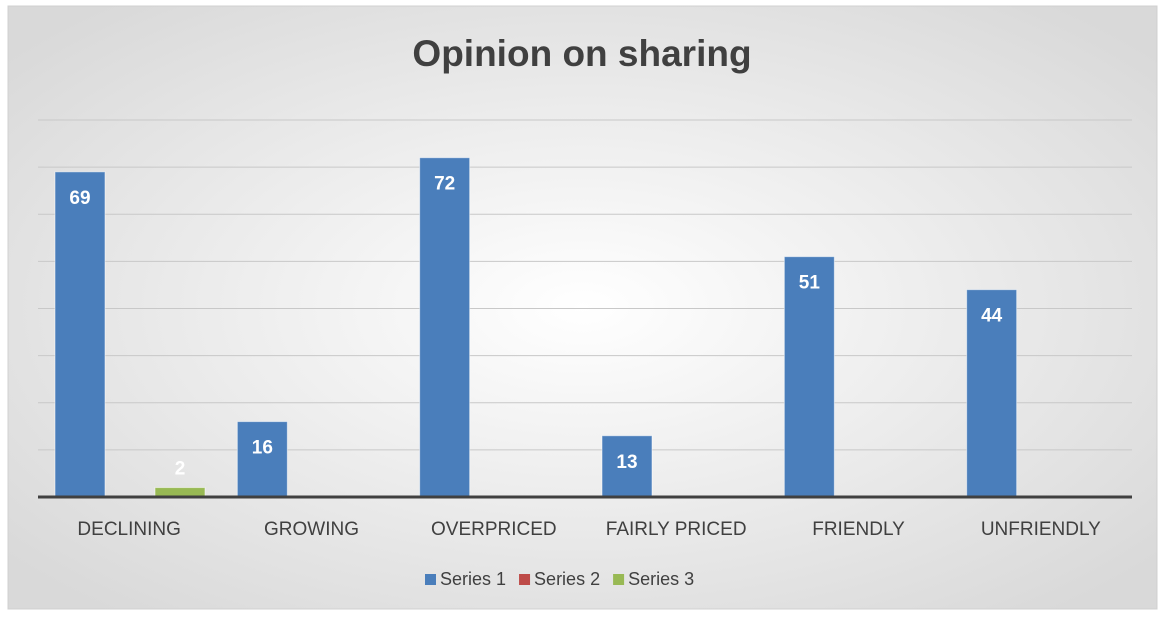  I want to click on x-tick-label: FRIENDLY, so click(858, 529).